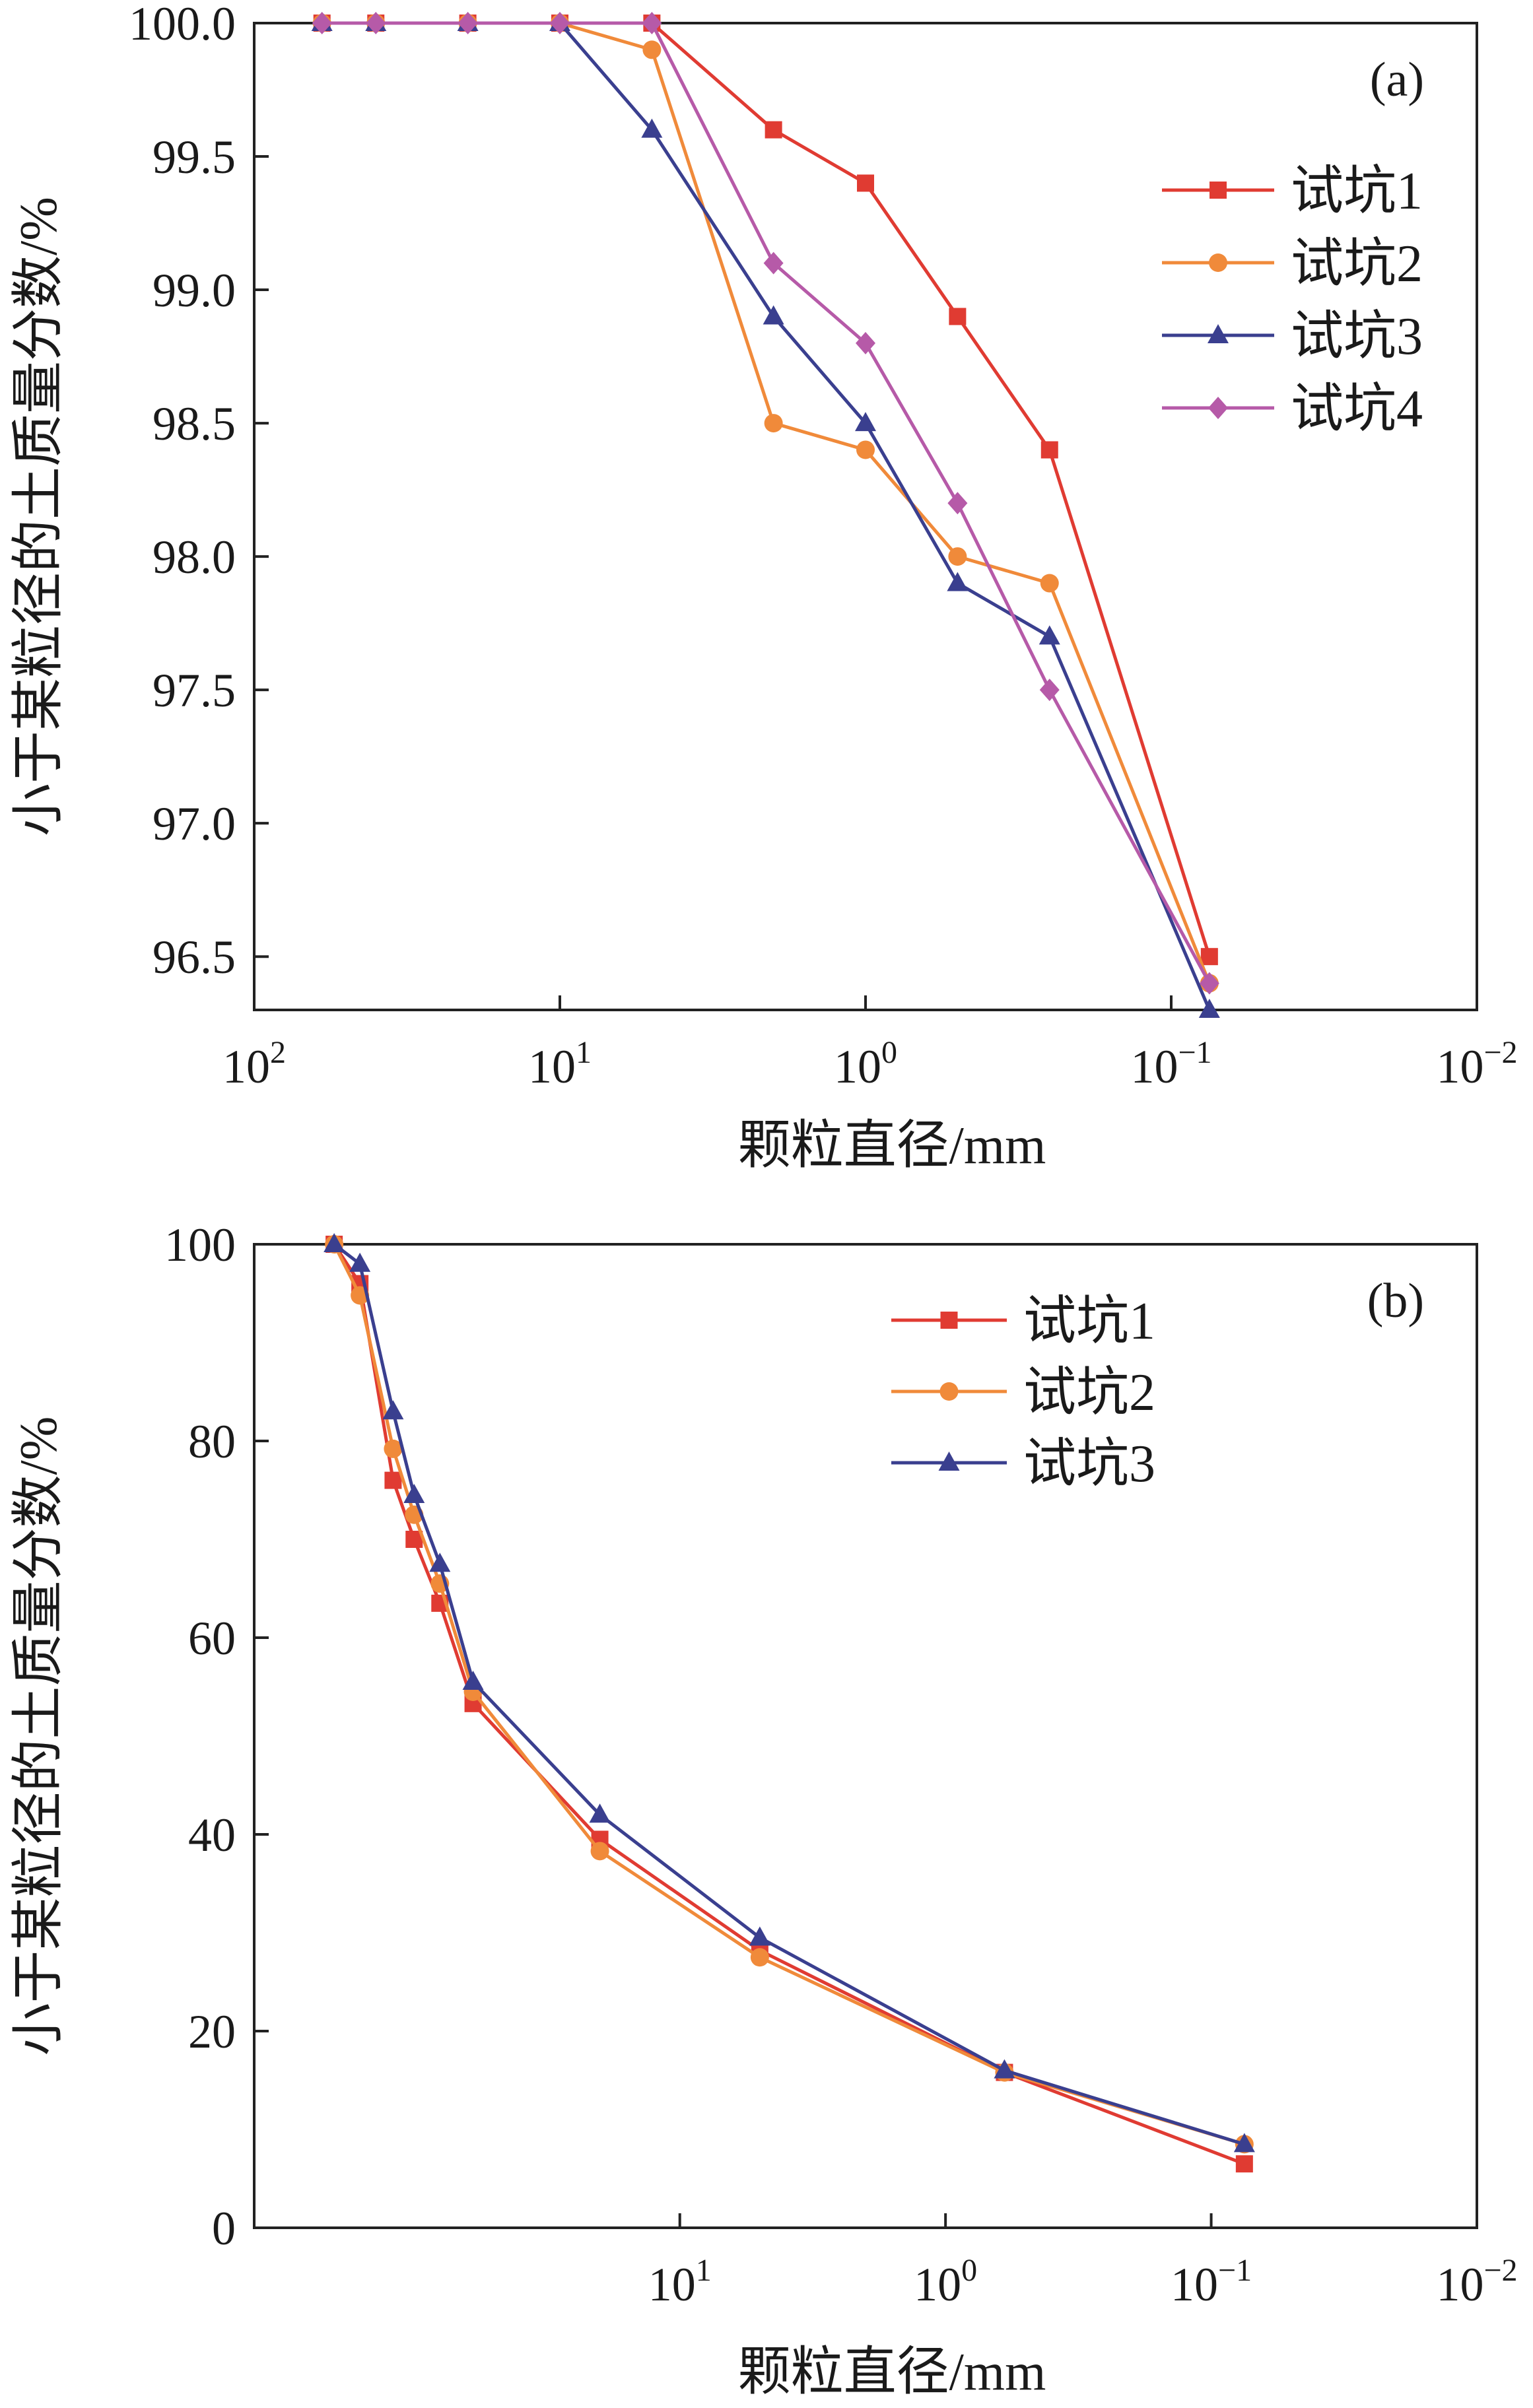  I want to click on x-tick-exponent: 2, so click(278, 1052).